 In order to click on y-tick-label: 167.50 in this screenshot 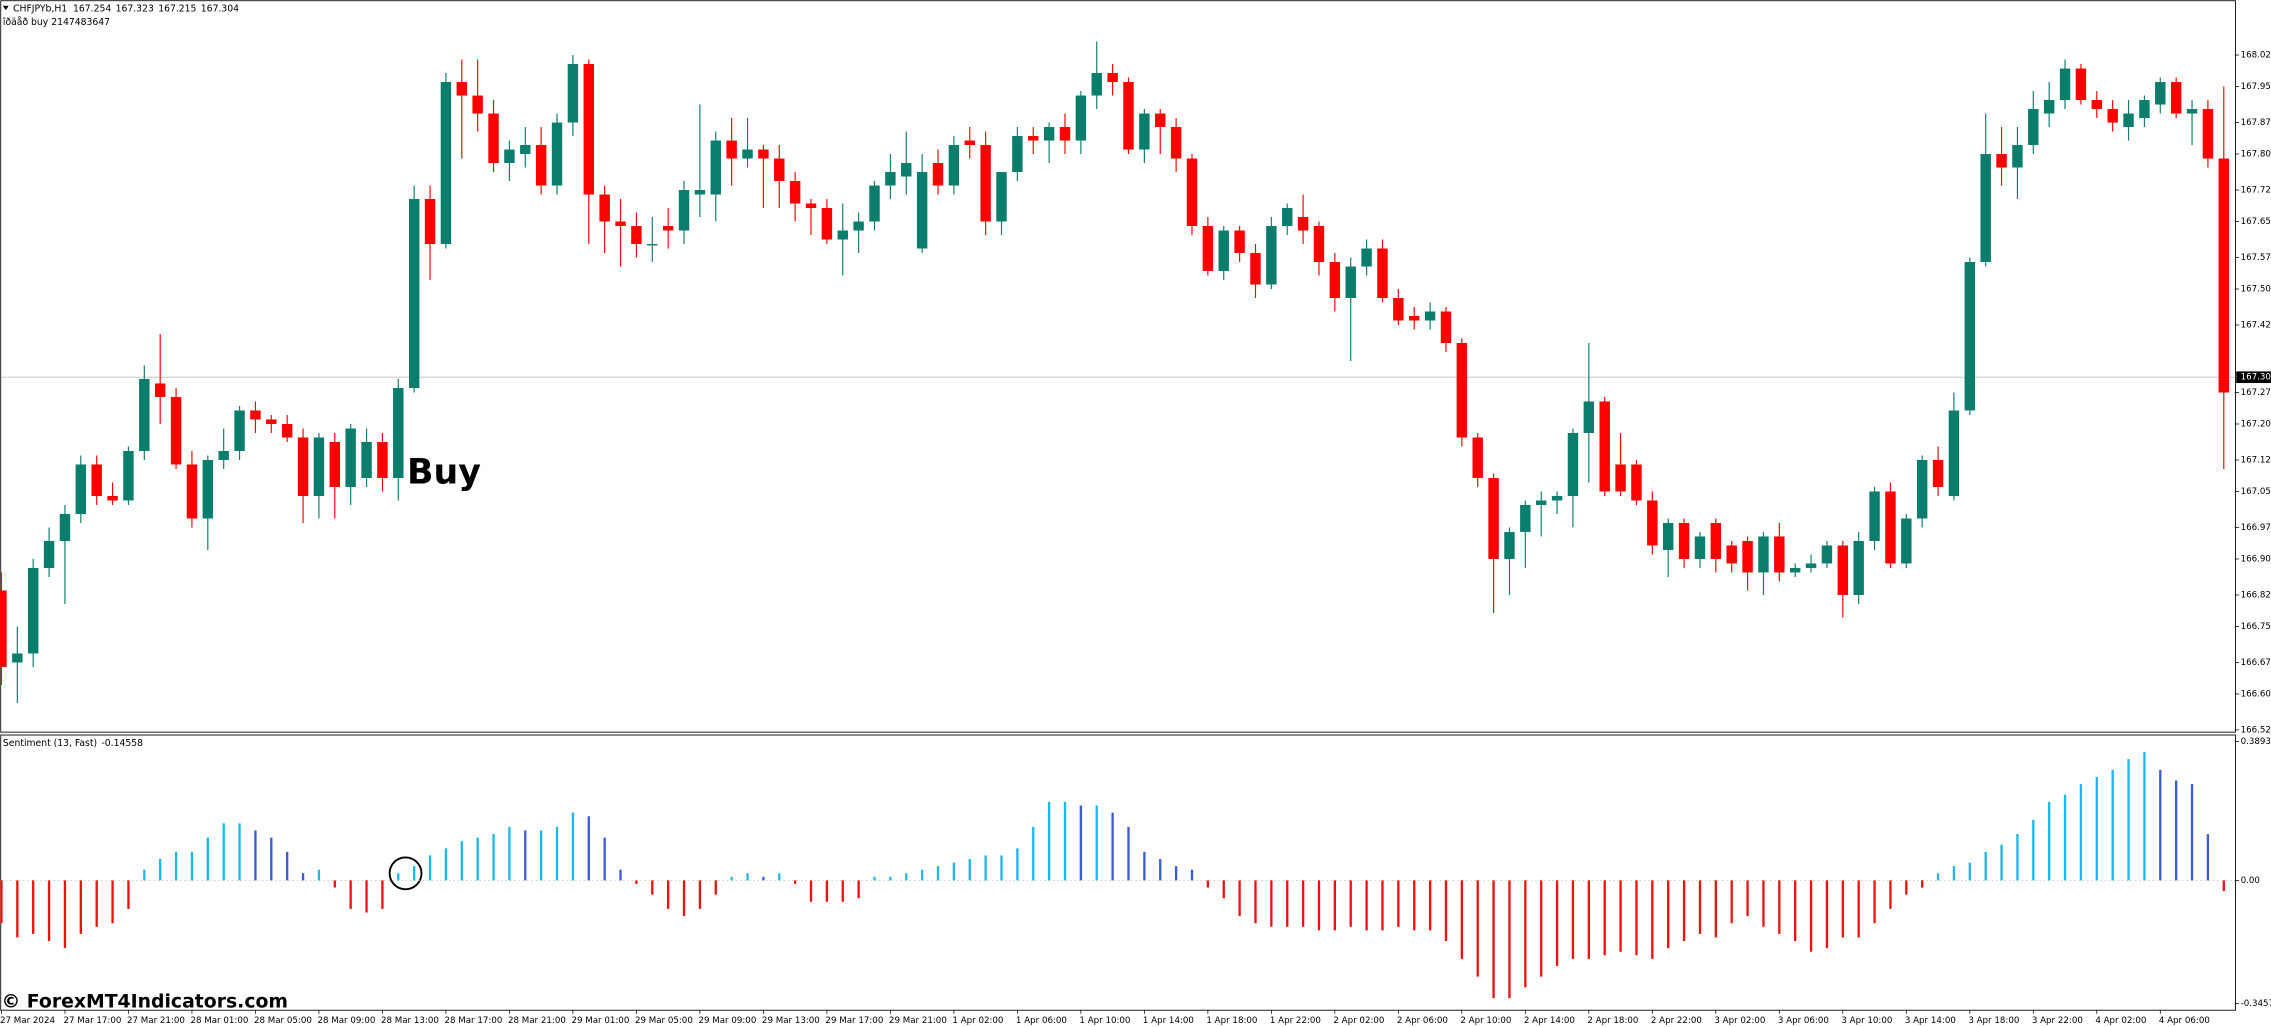, I will do `click(2256, 290)`.